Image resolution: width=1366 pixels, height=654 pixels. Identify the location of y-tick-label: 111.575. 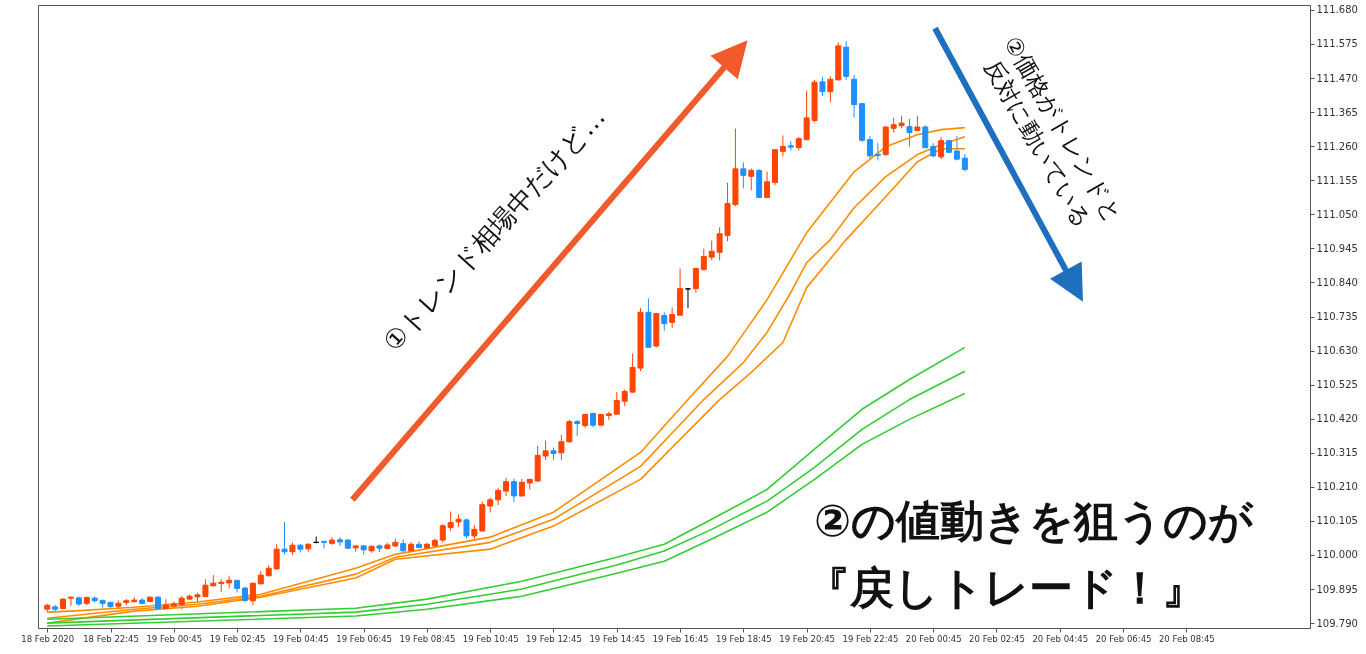
(1337, 44).